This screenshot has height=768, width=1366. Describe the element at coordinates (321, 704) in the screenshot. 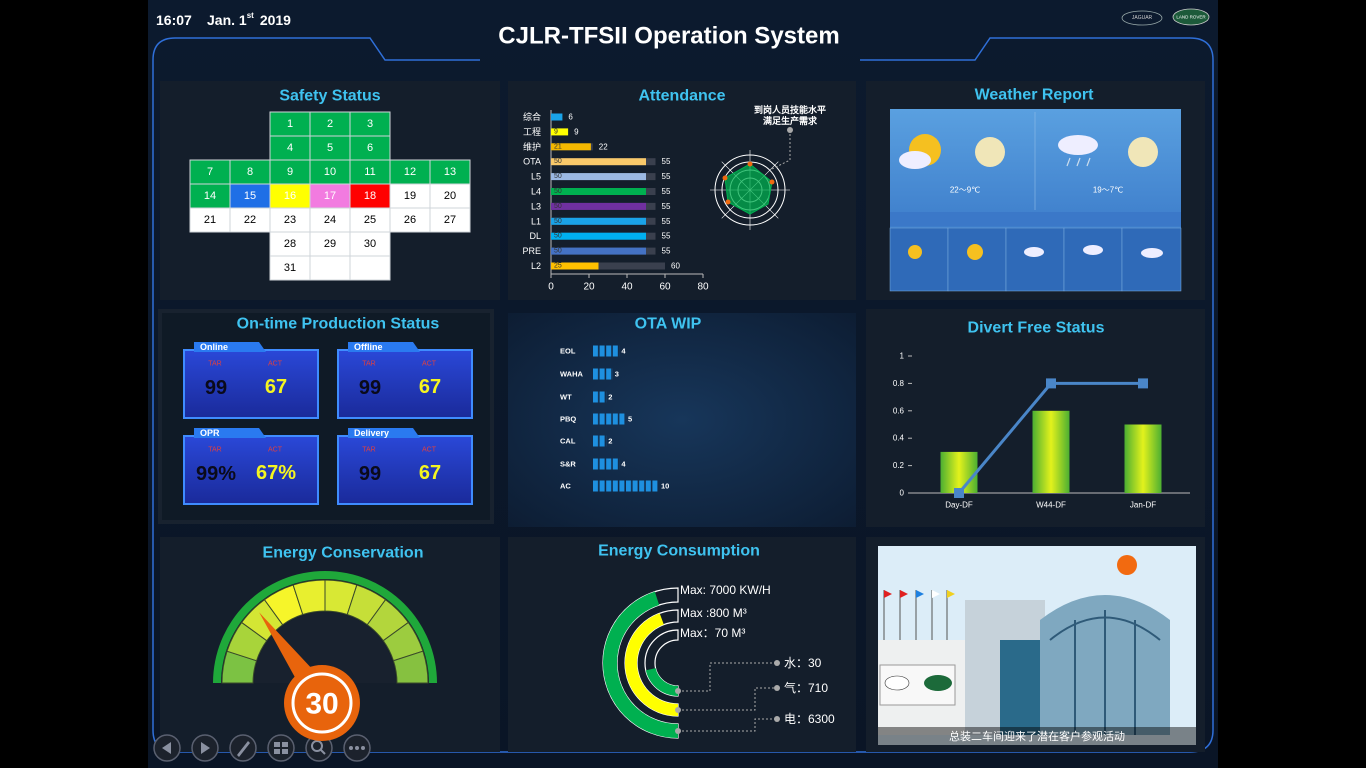

I see `gauge-value: 30` at that location.